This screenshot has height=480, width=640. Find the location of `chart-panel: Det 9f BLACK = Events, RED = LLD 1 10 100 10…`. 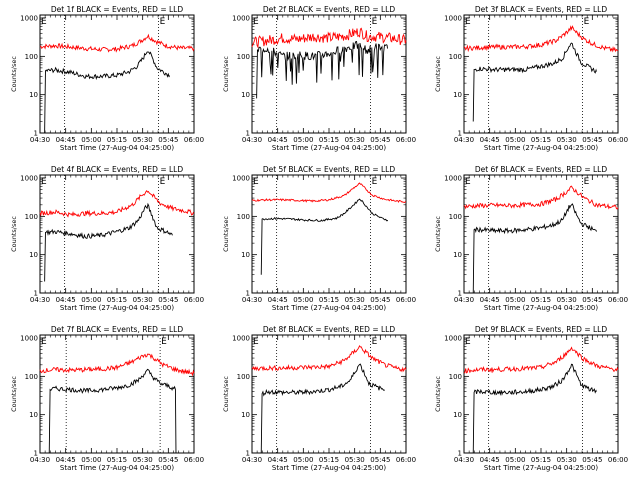

chart-panel: Det 9f BLACK = Events, RED = LLD 1 10 100 10… is located at coordinates (531, 398).